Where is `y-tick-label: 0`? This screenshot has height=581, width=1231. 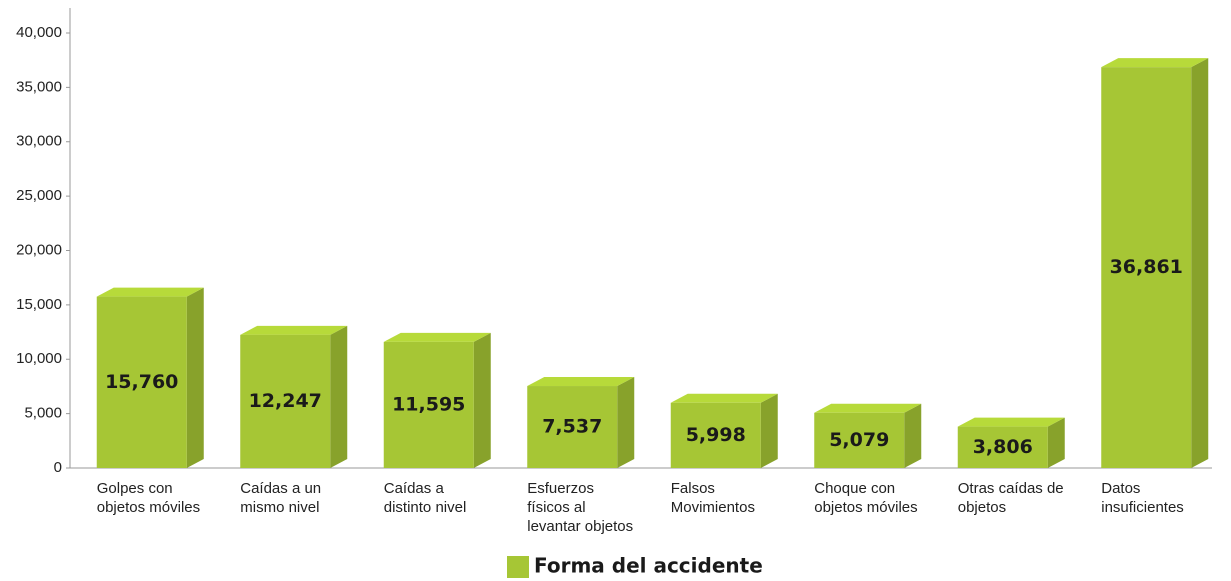 y-tick-label: 0 is located at coordinates (58, 467).